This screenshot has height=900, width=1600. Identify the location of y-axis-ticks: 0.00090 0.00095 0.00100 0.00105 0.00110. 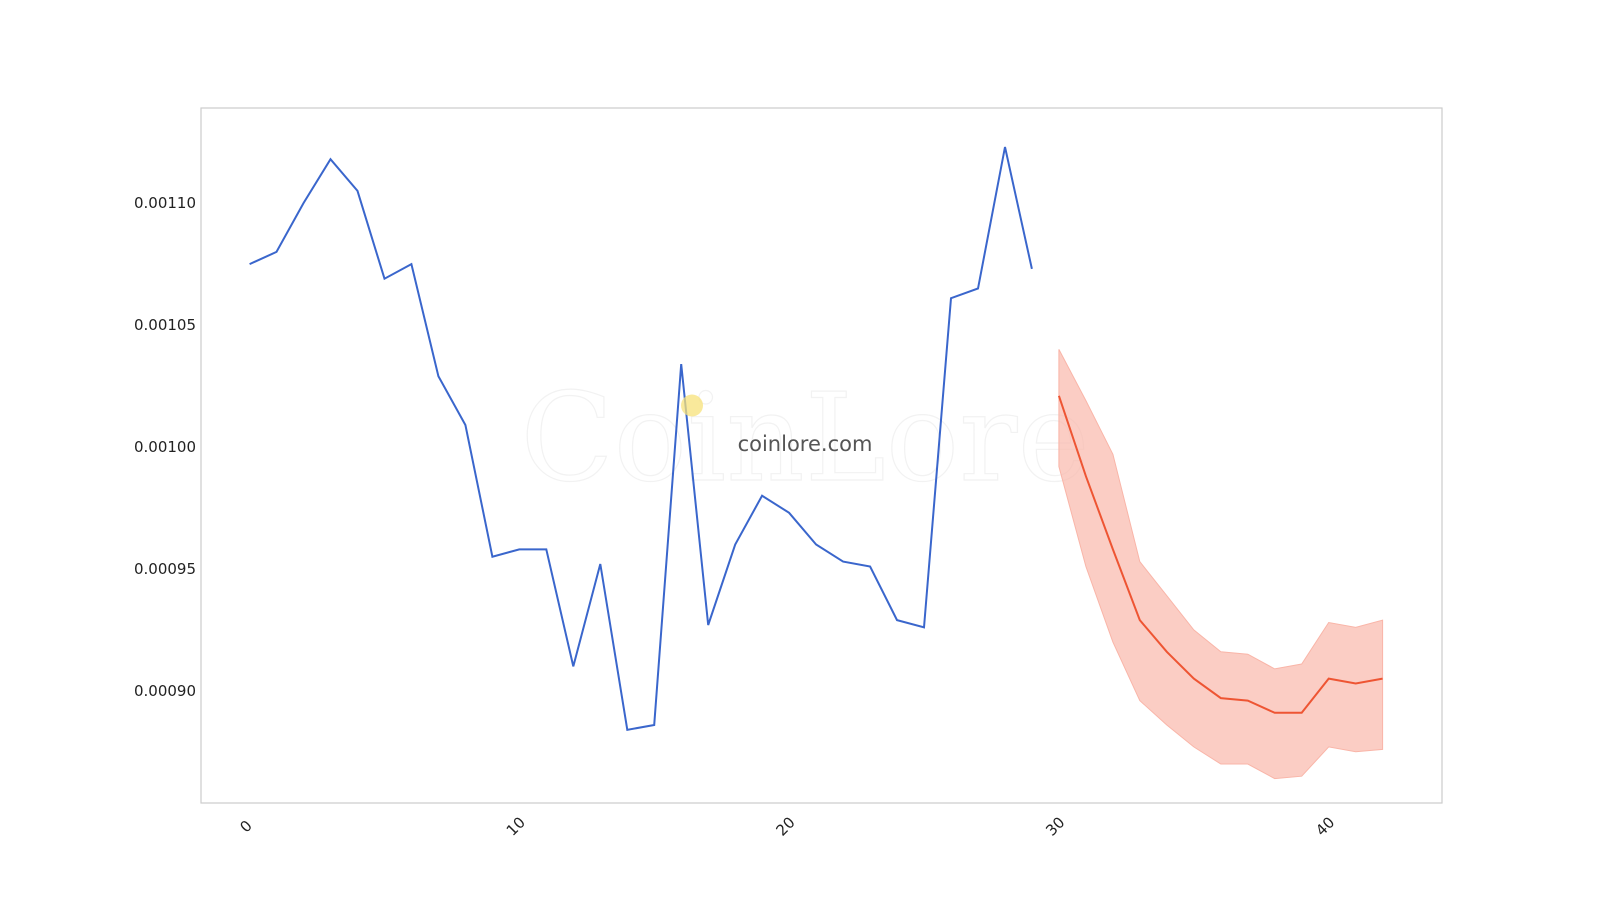
(165, 447).